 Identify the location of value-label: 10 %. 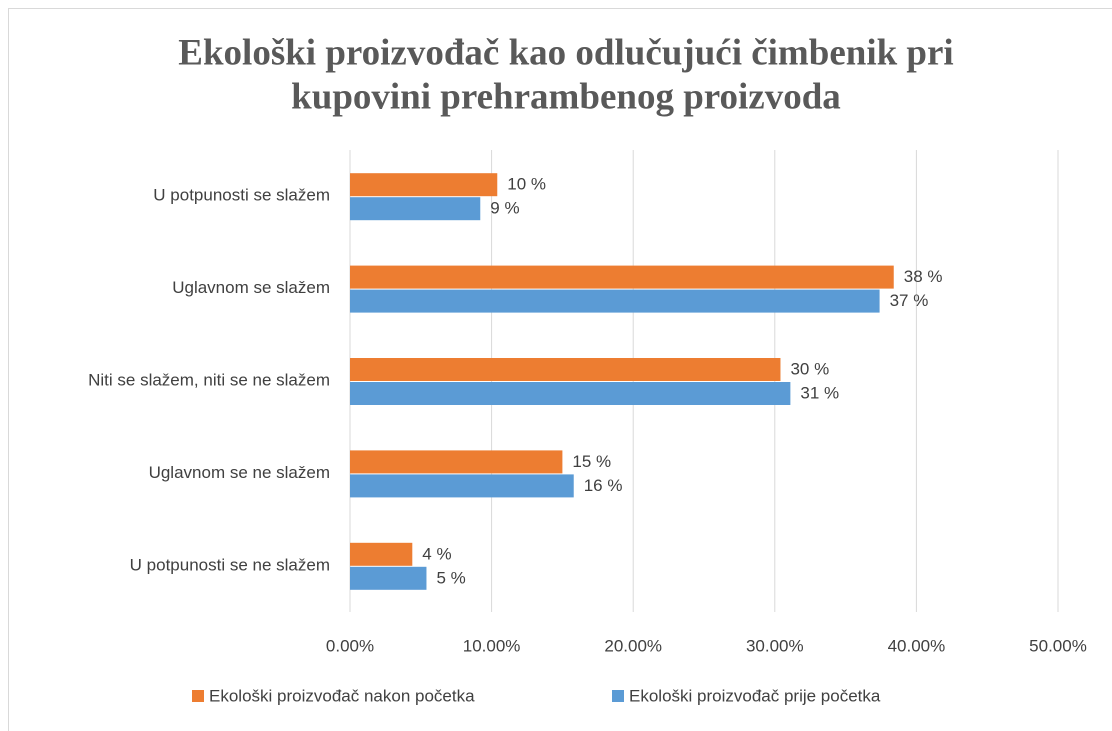
(526, 184).